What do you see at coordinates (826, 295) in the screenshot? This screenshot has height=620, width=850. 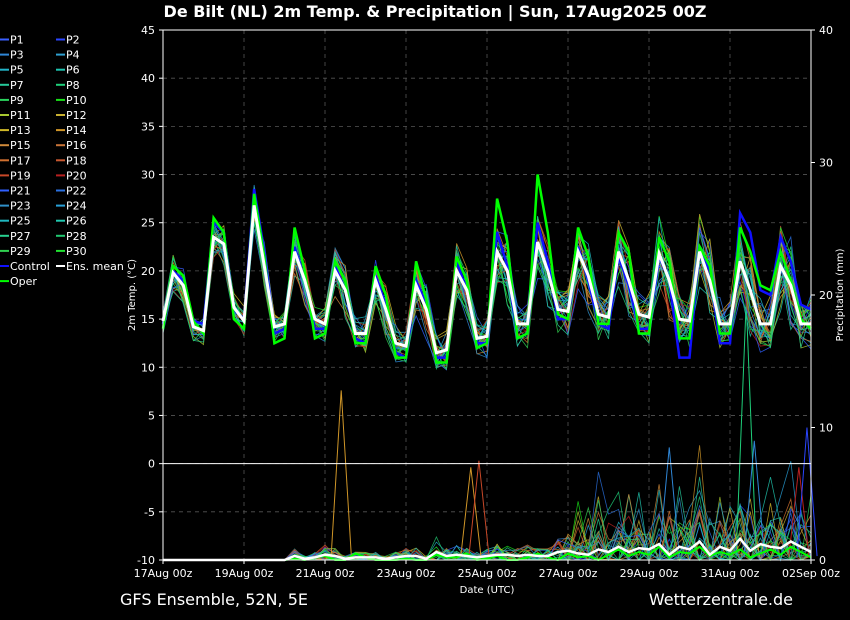 I see `y-right-tick-label: 20` at bounding box center [826, 295].